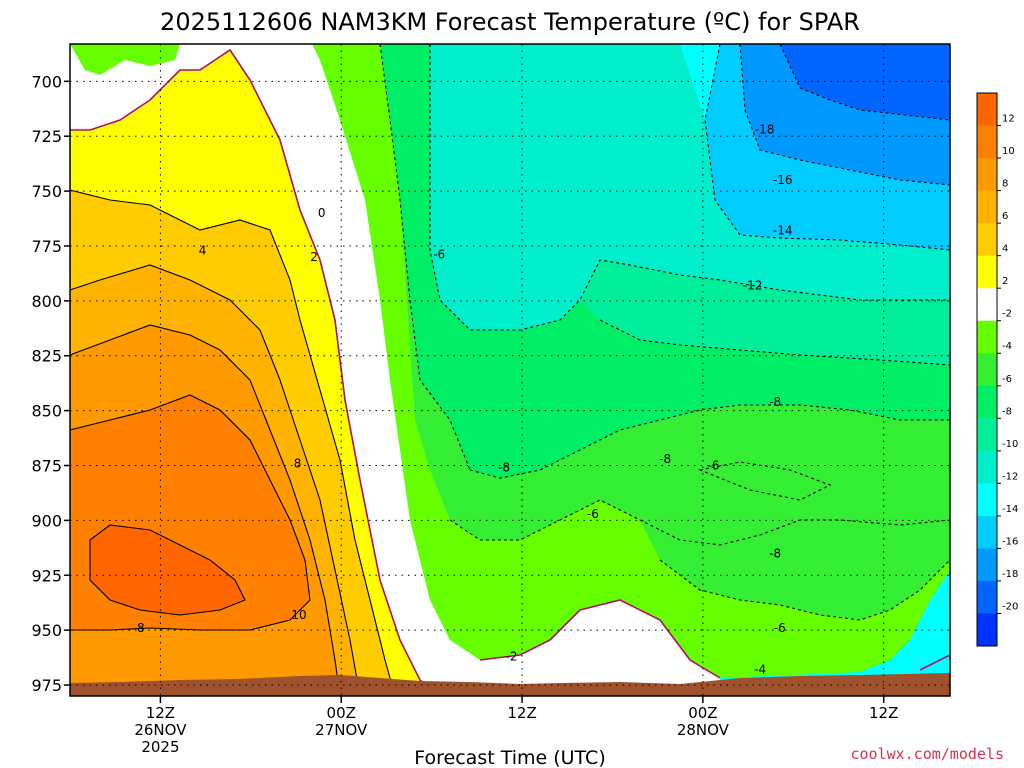 The image size is (1024, 768). Describe the element at coordinates (1010, 574) in the screenshot. I see `colorbar-label: -18` at that location.